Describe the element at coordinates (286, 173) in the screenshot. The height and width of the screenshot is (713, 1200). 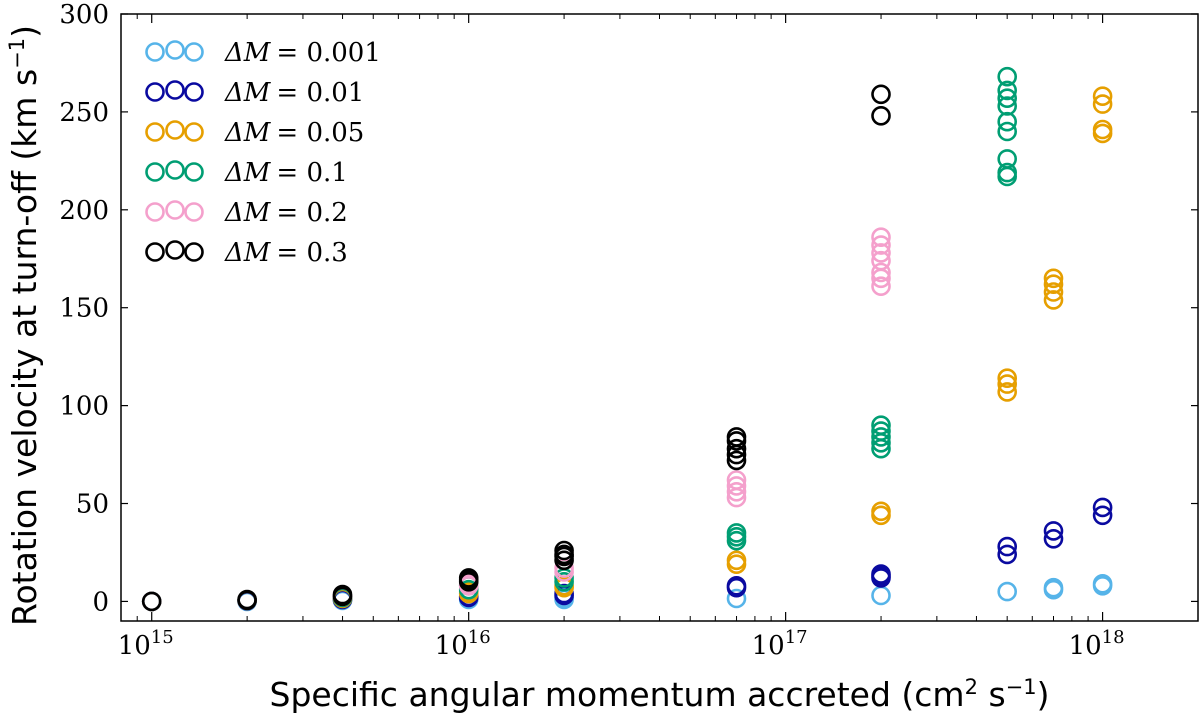
I see `legend-label: ΔM = 0.1` at that location.